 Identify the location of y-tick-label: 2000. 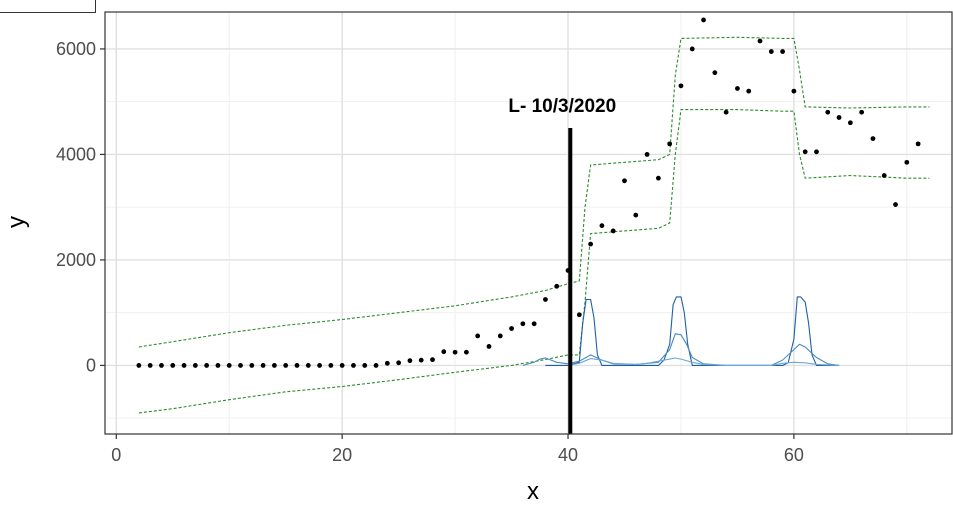
(76, 260).